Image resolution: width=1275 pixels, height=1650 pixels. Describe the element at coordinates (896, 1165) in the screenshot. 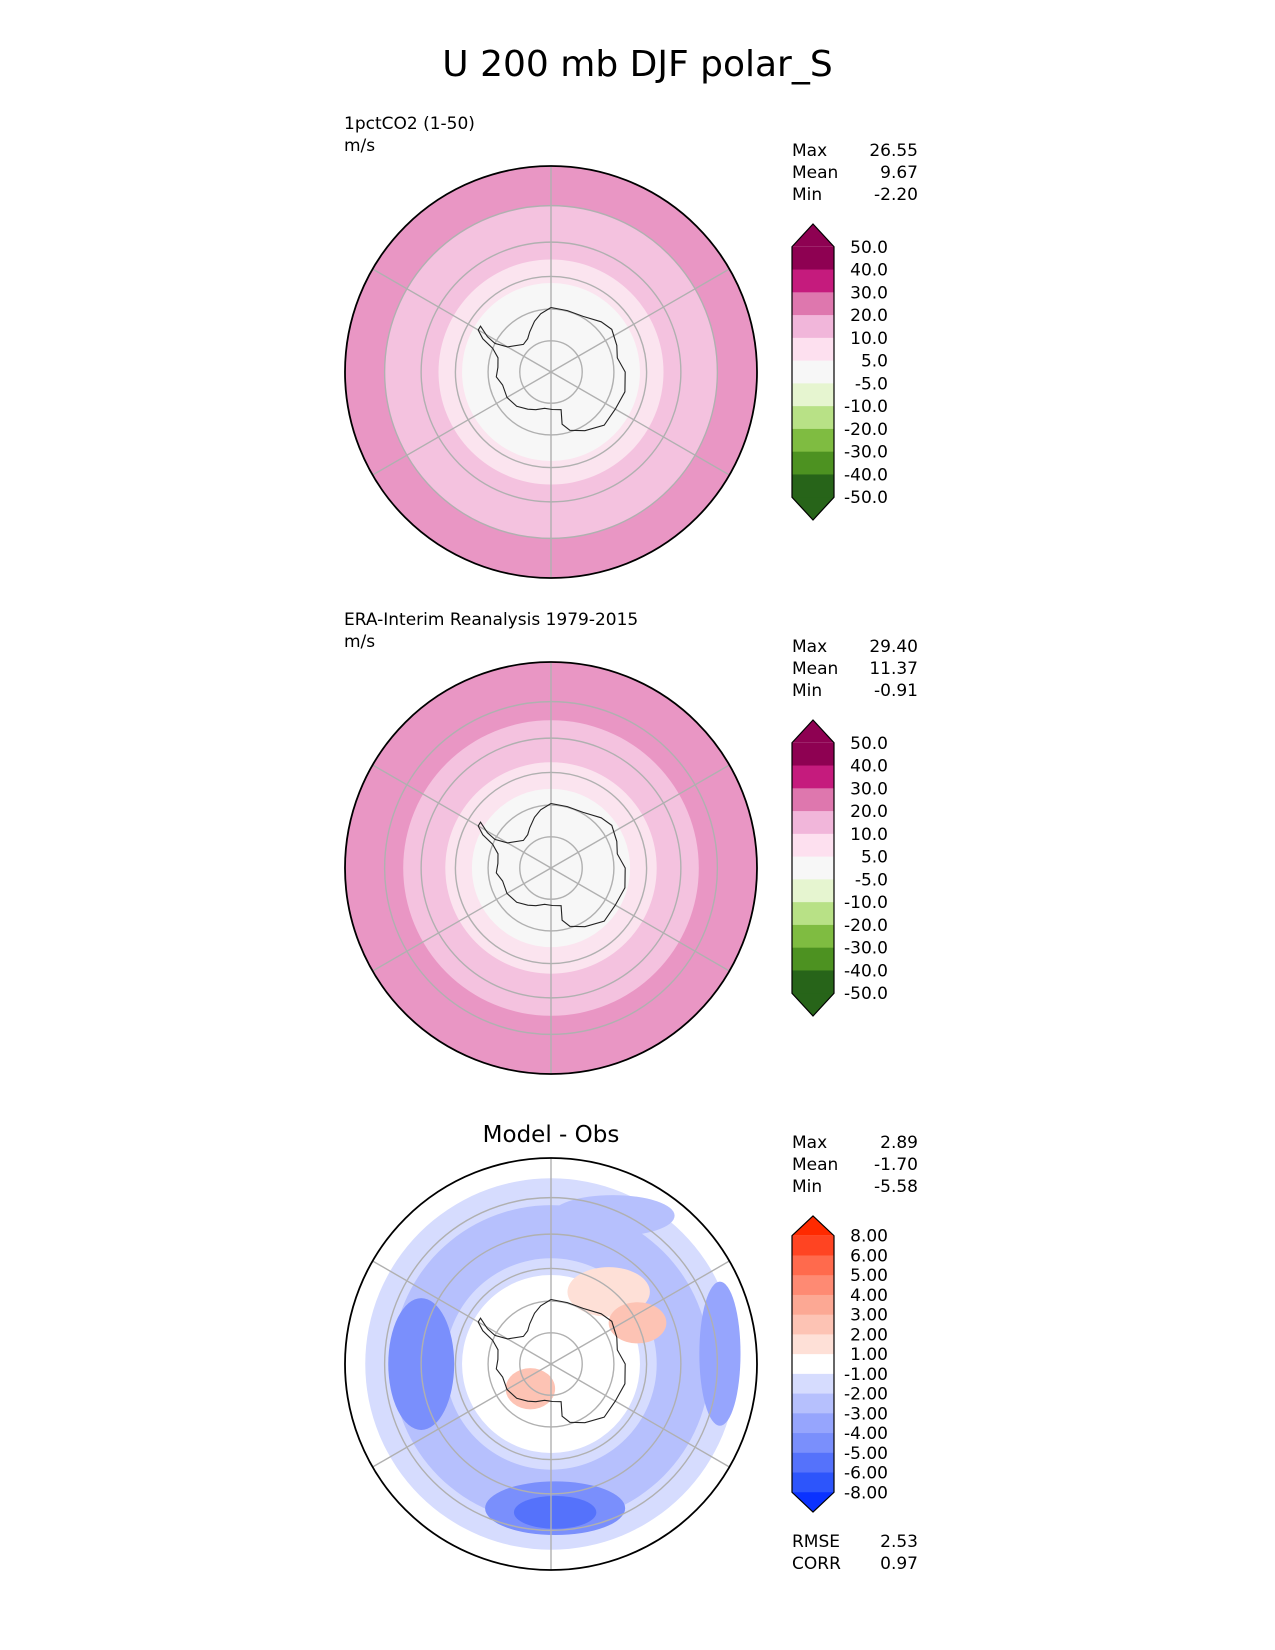

I see `stat-value: -1.70` at that location.